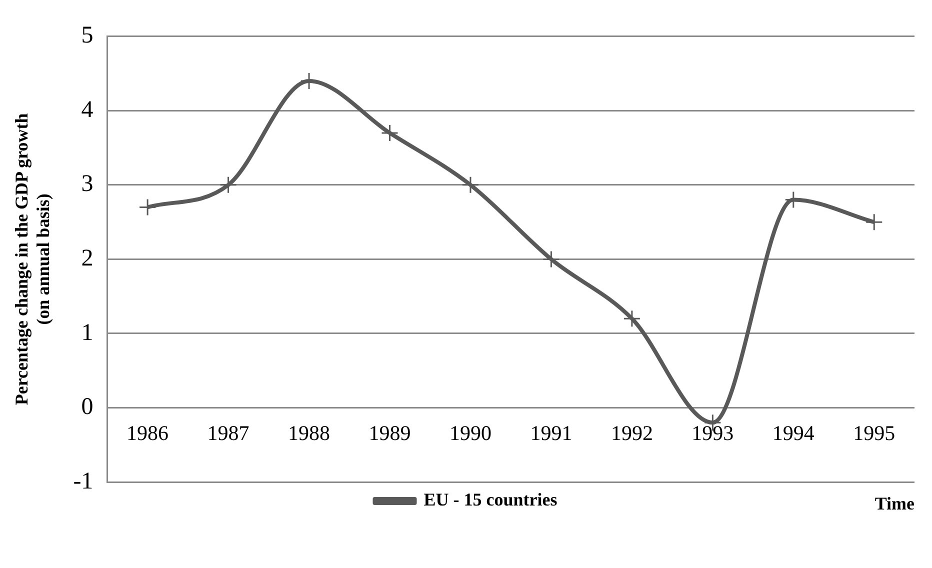 Image resolution: width=932 pixels, height=568 pixels. What do you see at coordinates (87, 184) in the screenshot?
I see `y-tick-label: 3` at bounding box center [87, 184].